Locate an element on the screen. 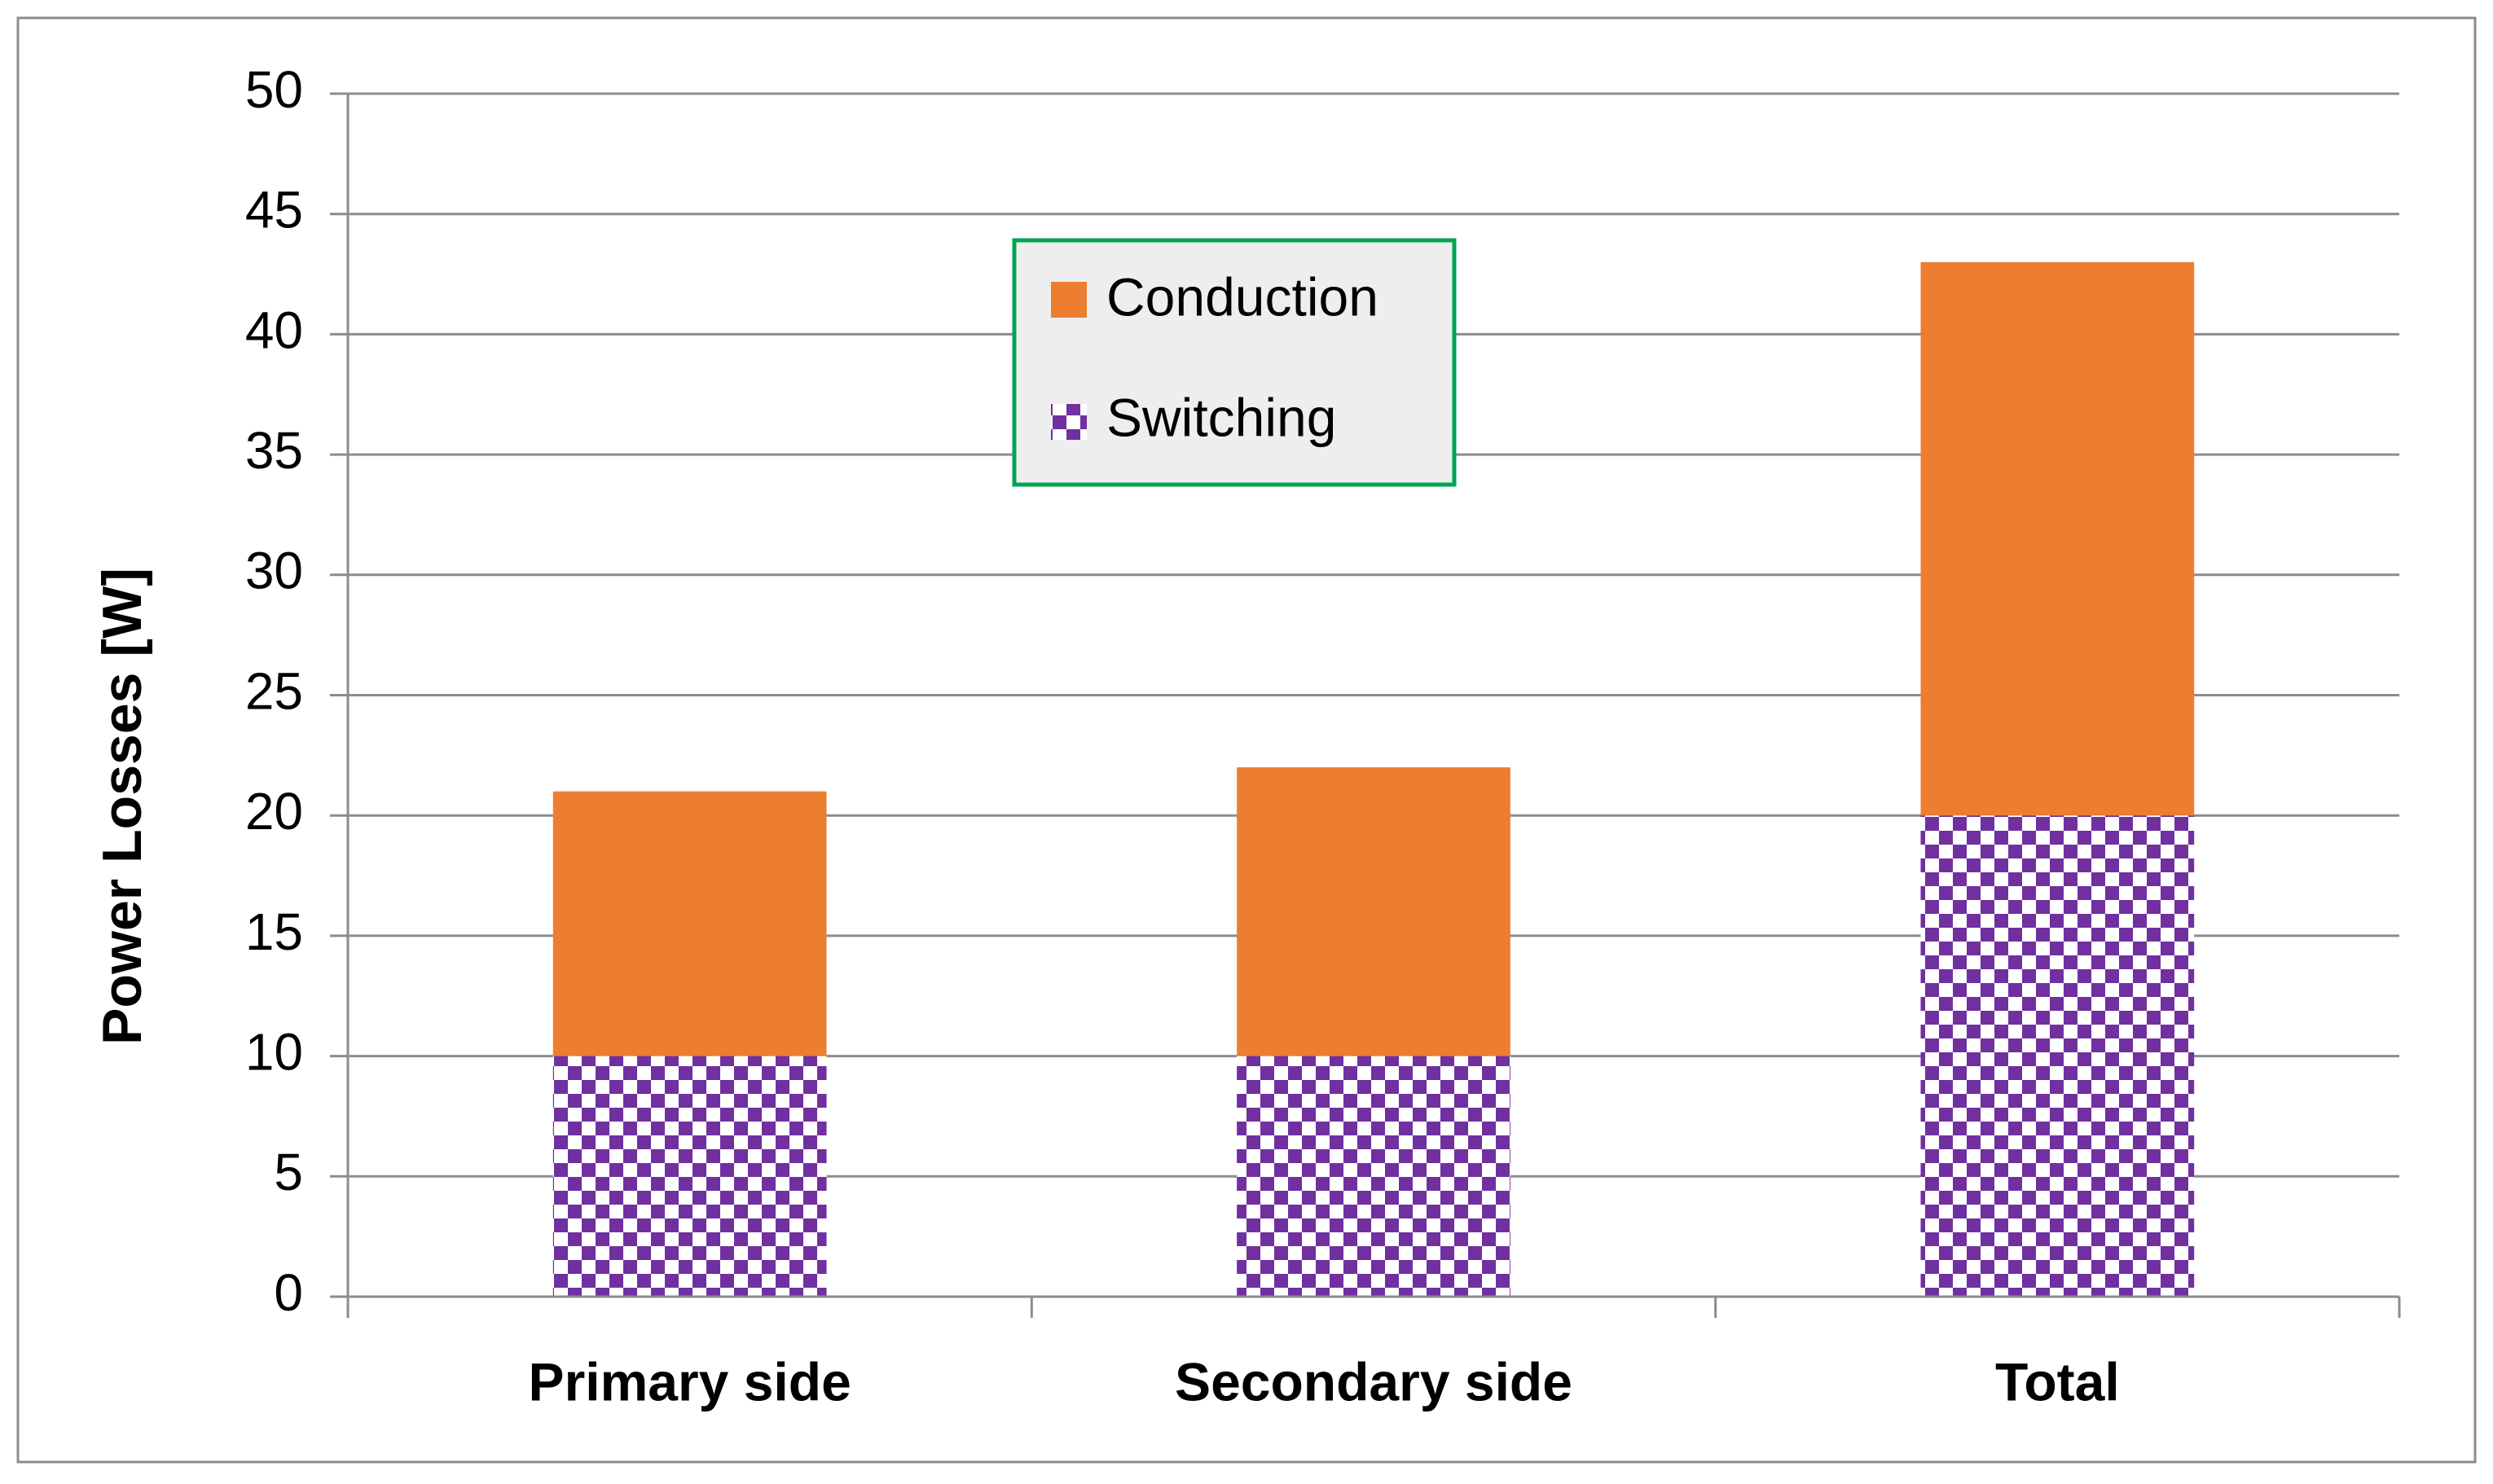 Image resolution: width=2493 pixels, height=1484 pixels. legend: Conduction Switching is located at coordinates (1234, 362).